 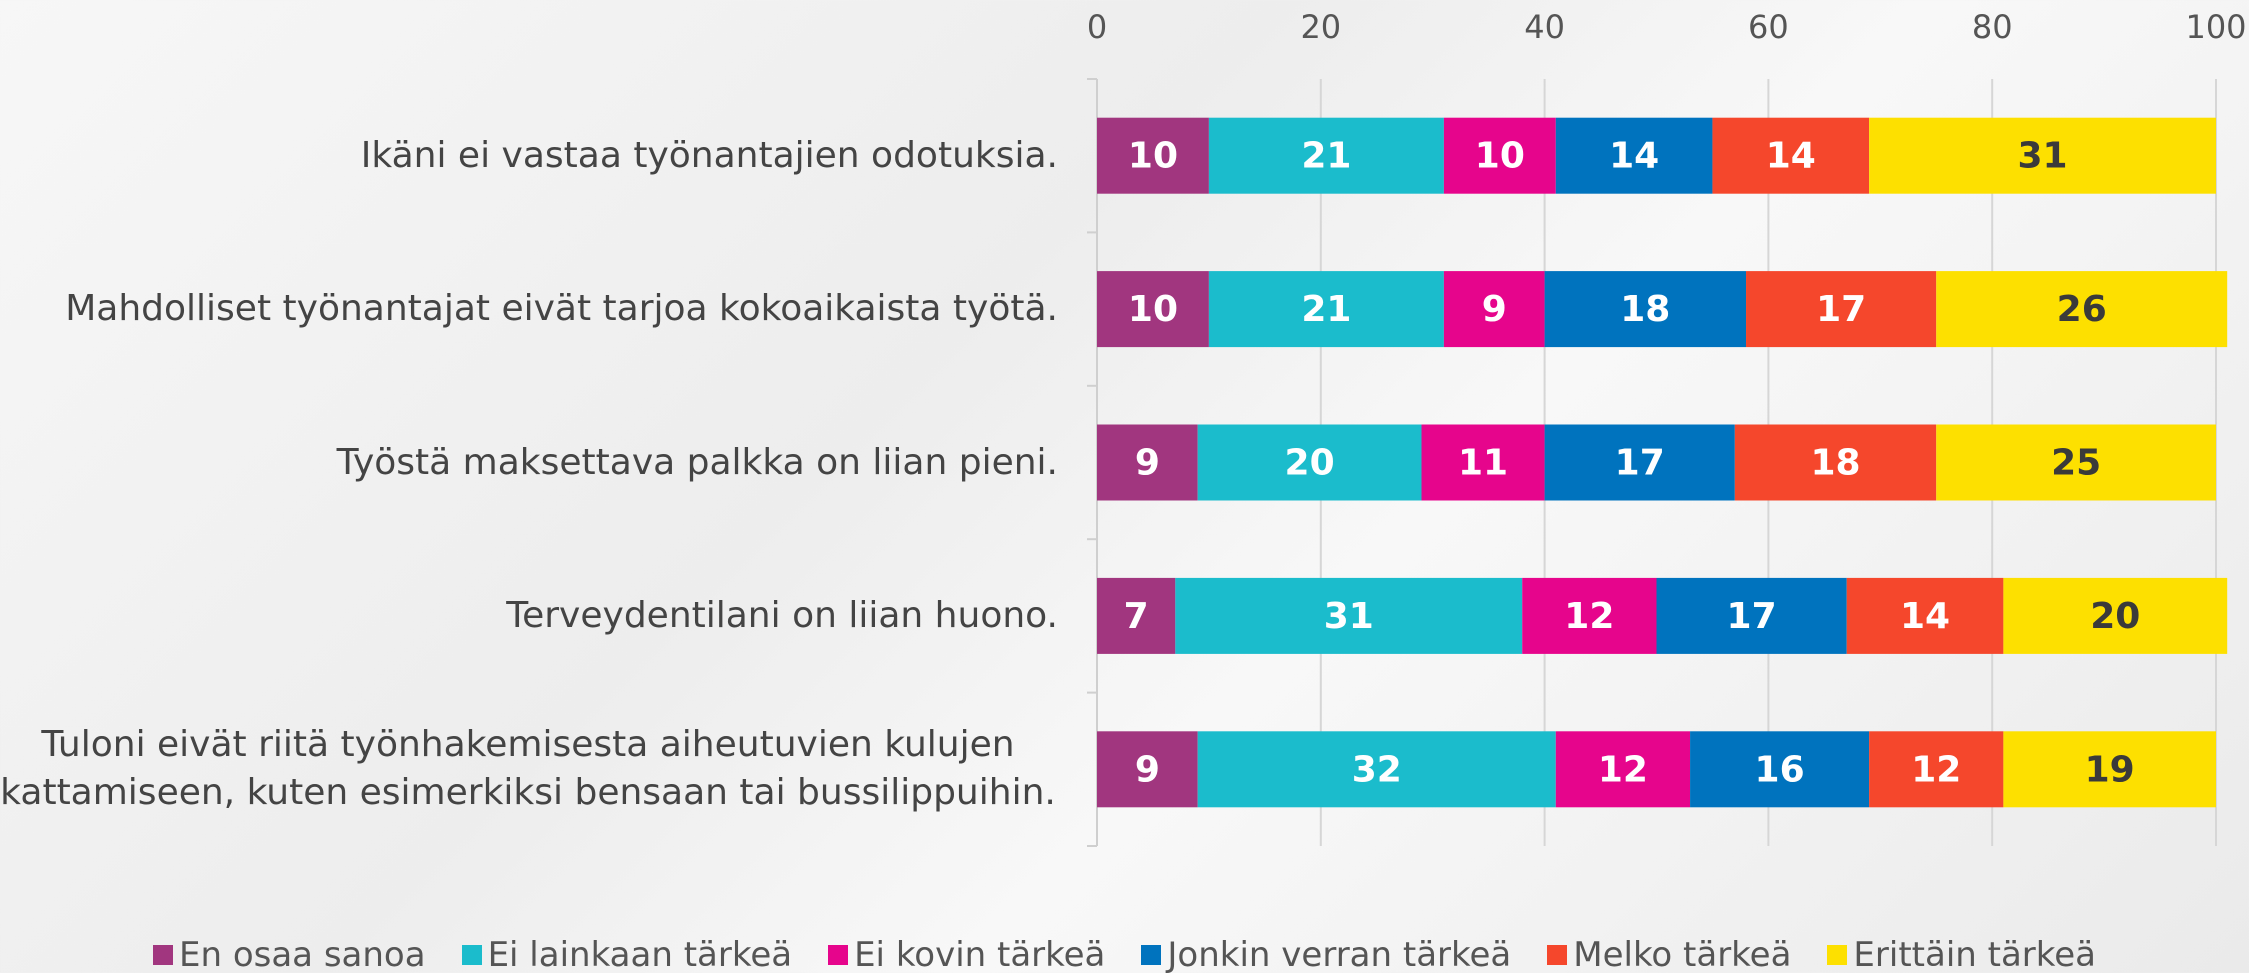 I want to click on value-label: 7, so click(x=1136, y=616).